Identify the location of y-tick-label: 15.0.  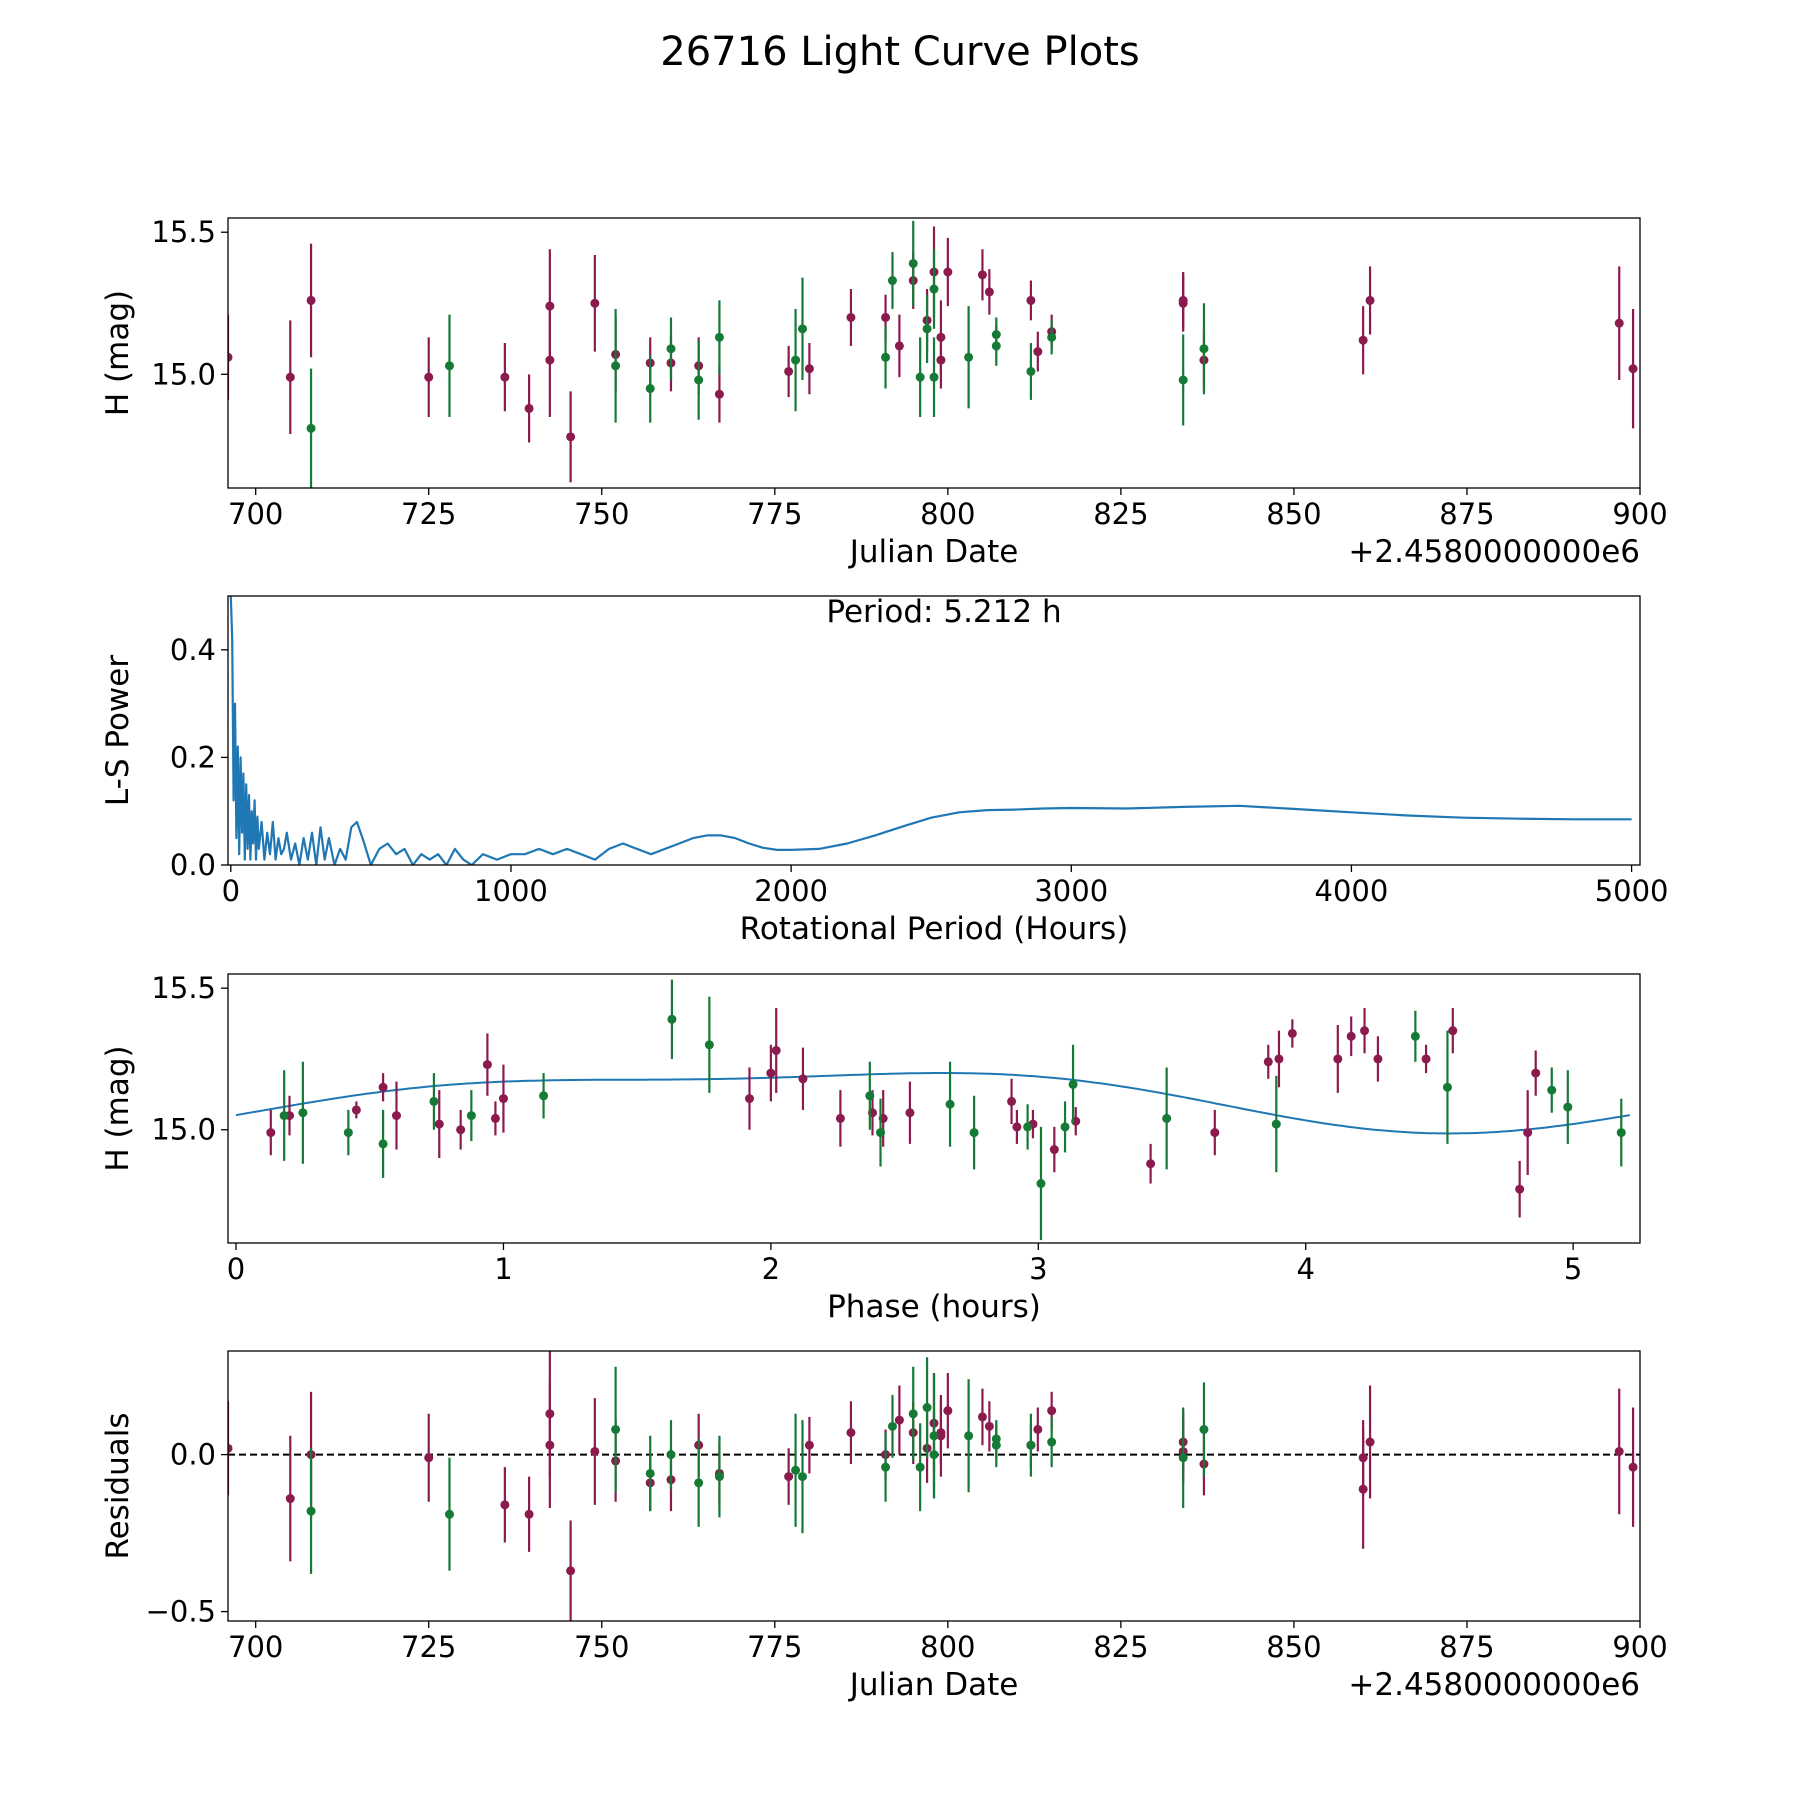
(183, 1130).